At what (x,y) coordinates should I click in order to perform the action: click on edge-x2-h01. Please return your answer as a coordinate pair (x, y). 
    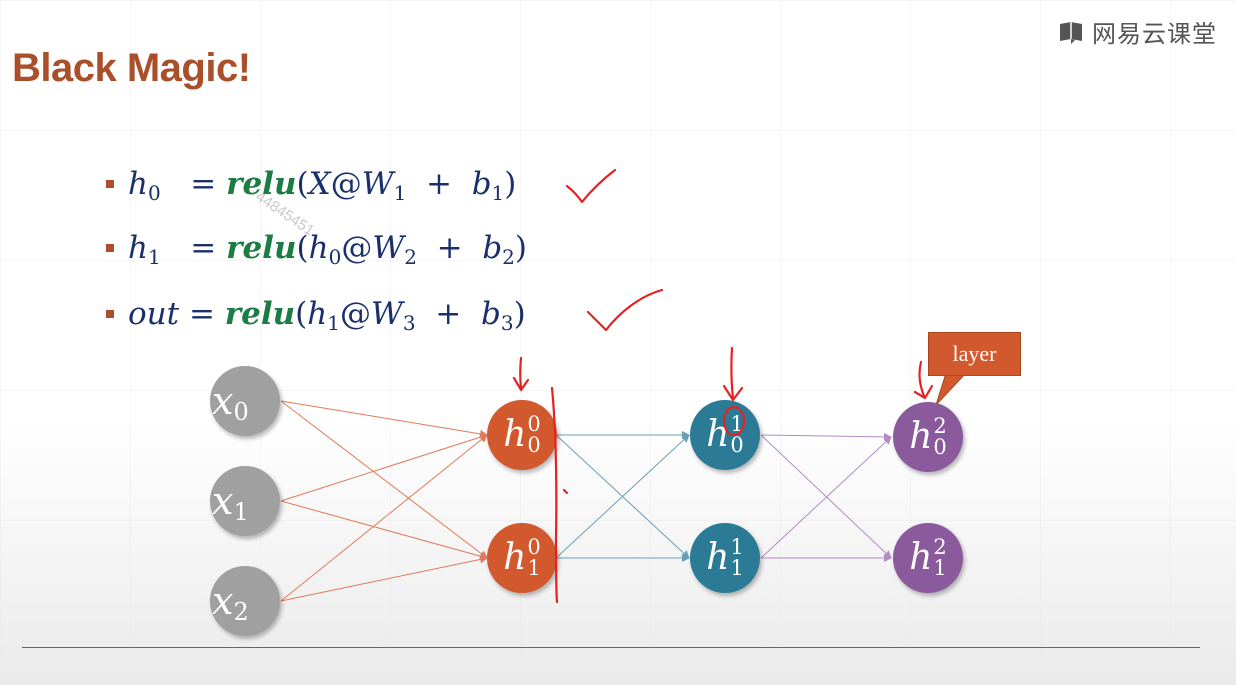
    Looking at the image, I should click on (384, 578).